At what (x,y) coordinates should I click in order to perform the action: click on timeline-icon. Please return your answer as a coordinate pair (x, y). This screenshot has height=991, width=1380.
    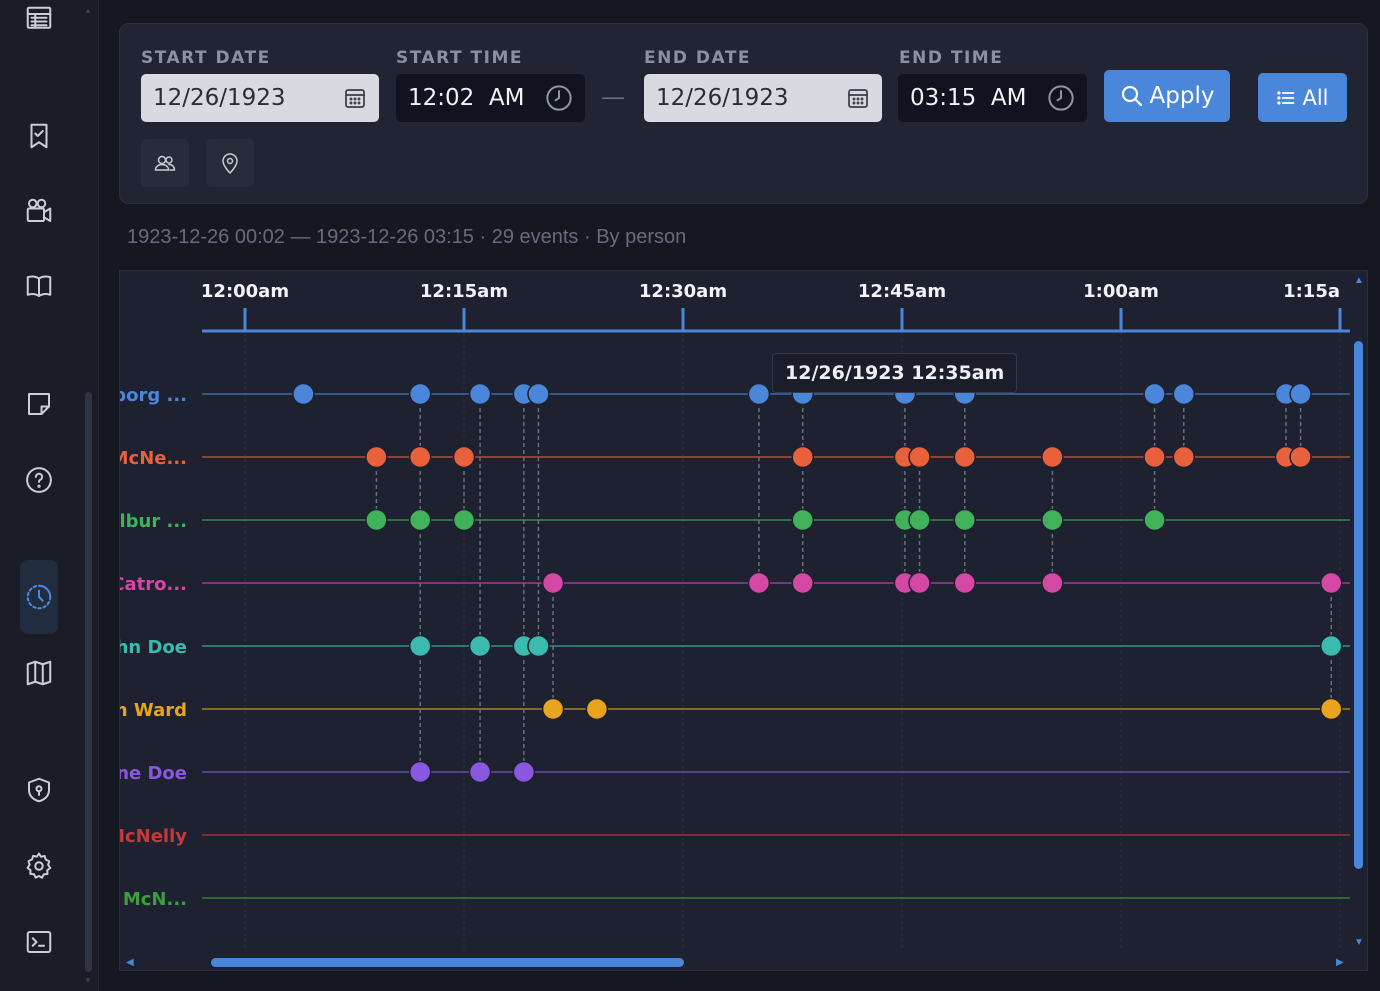
    Looking at the image, I should click on (39, 597).